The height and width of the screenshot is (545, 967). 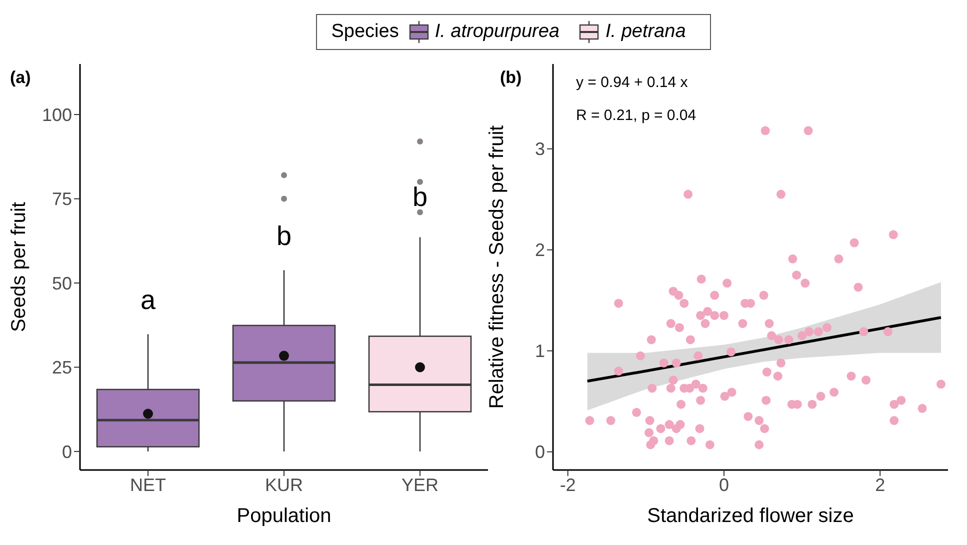 What do you see at coordinates (420, 484) in the screenshot?
I see `x-tick-label: YER` at bounding box center [420, 484].